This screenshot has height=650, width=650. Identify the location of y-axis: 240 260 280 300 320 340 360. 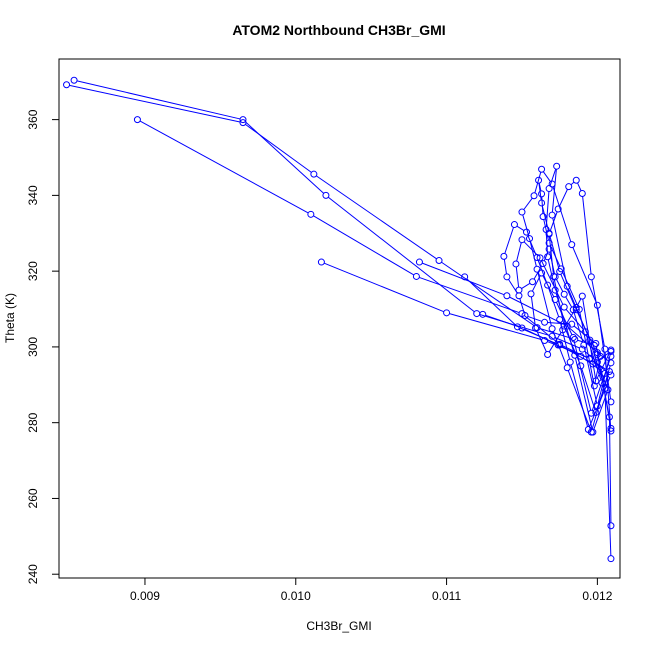
(42, 346).